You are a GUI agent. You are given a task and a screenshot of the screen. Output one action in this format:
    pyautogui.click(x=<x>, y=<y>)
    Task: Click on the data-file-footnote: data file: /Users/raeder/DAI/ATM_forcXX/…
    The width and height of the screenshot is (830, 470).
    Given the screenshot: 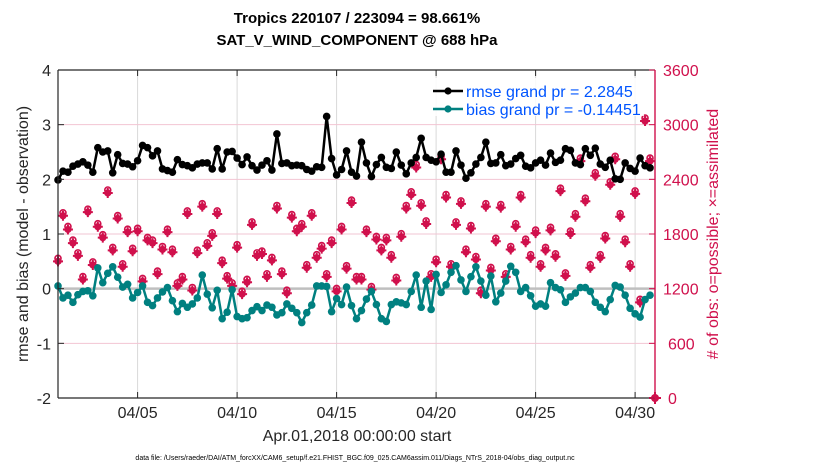 What is the action you would take?
    pyautogui.click(x=355, y=458)
    